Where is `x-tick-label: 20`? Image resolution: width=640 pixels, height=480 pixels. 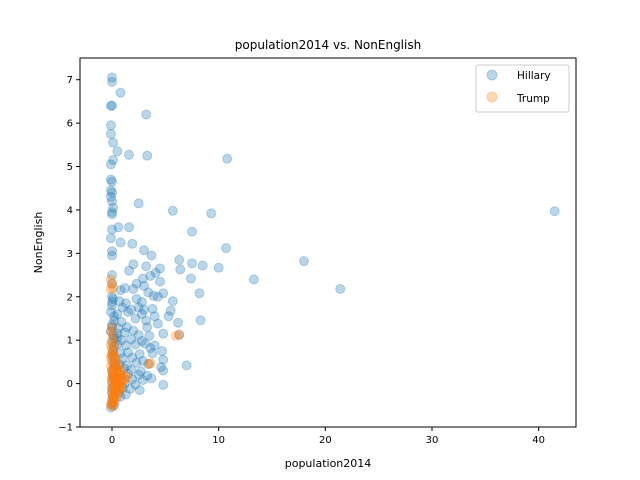
x-tick-label: 20 is located at coordinates (325, 440).